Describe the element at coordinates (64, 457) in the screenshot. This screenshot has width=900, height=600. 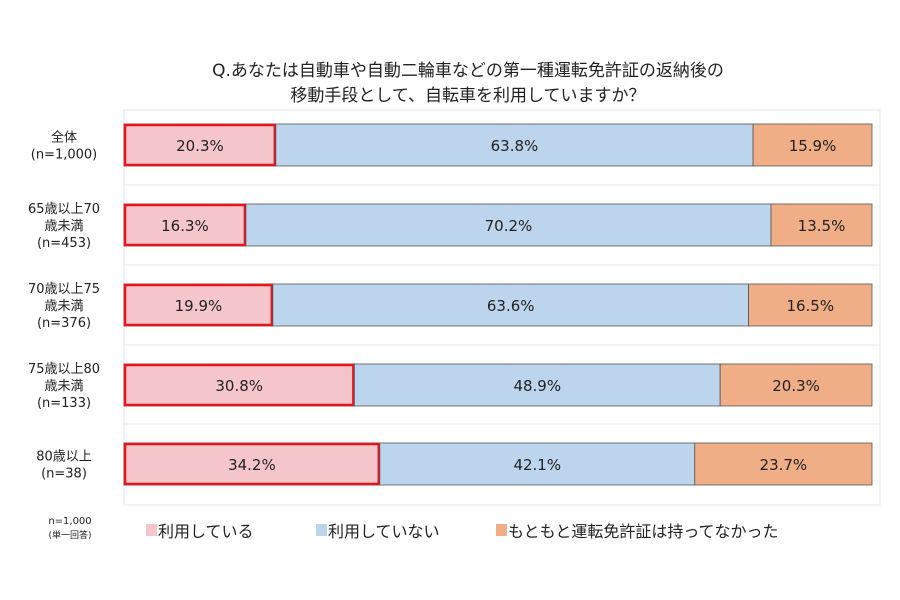
I see `category-label: 80歳以上` at that location.